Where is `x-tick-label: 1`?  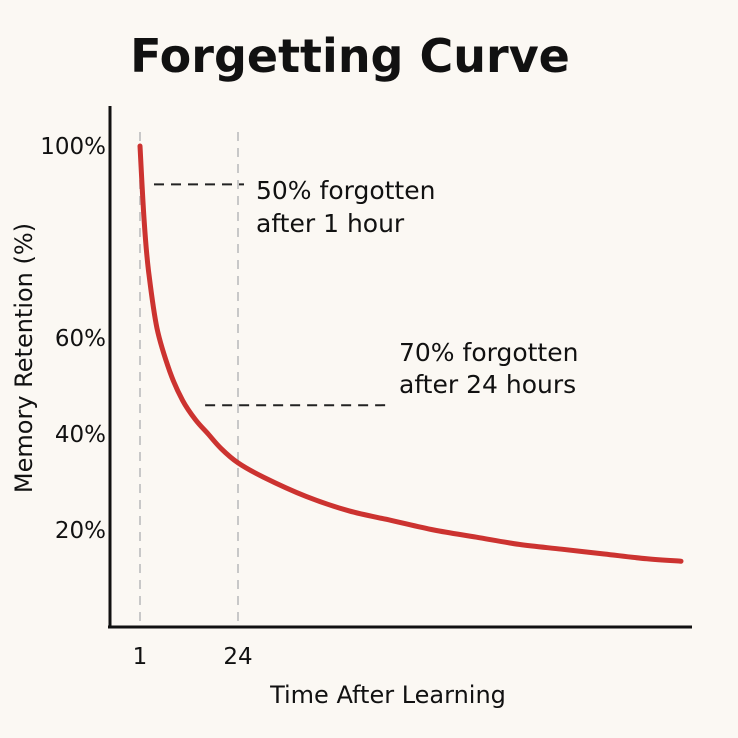
x-tick-label: 1 is located at coordinates (140, 657).